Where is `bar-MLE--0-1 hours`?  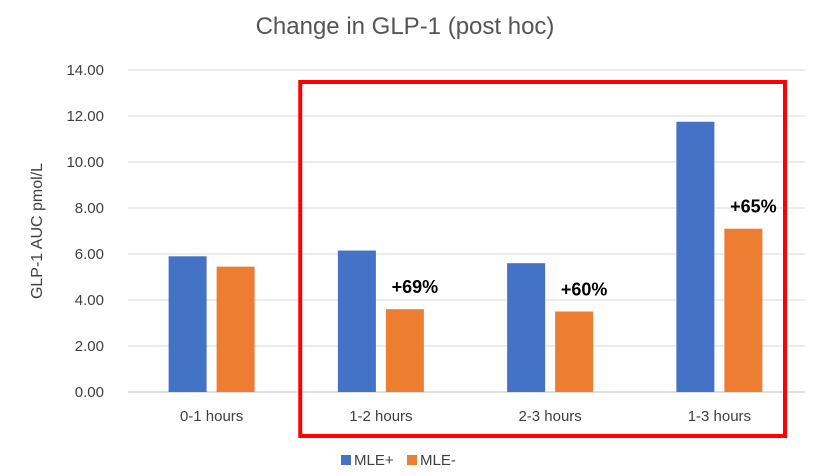
bar-MLE--0-1 hours is located at coordinates (235, 329).